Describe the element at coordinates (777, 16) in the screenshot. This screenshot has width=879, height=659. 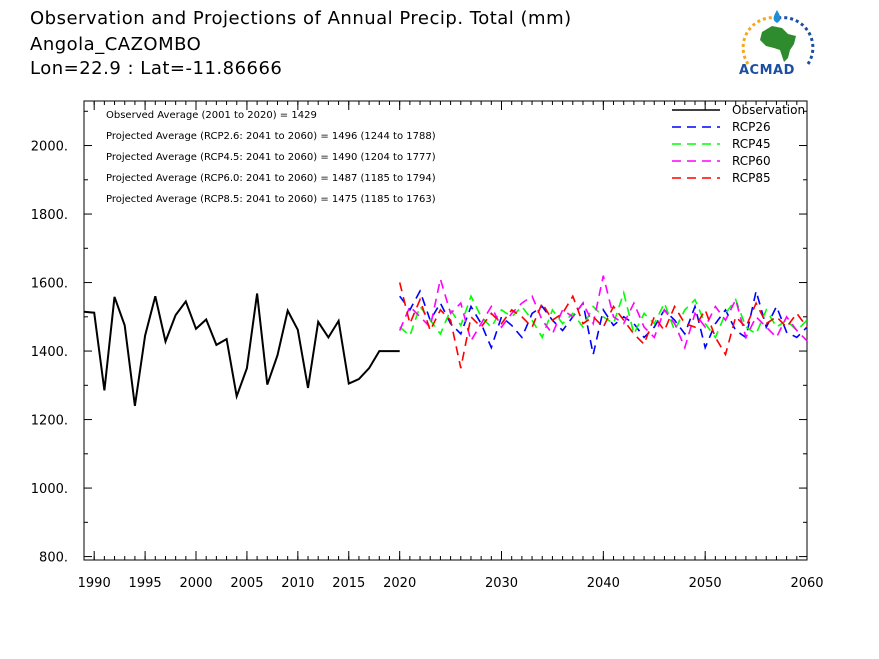
I see `droplet-icon` at that location.